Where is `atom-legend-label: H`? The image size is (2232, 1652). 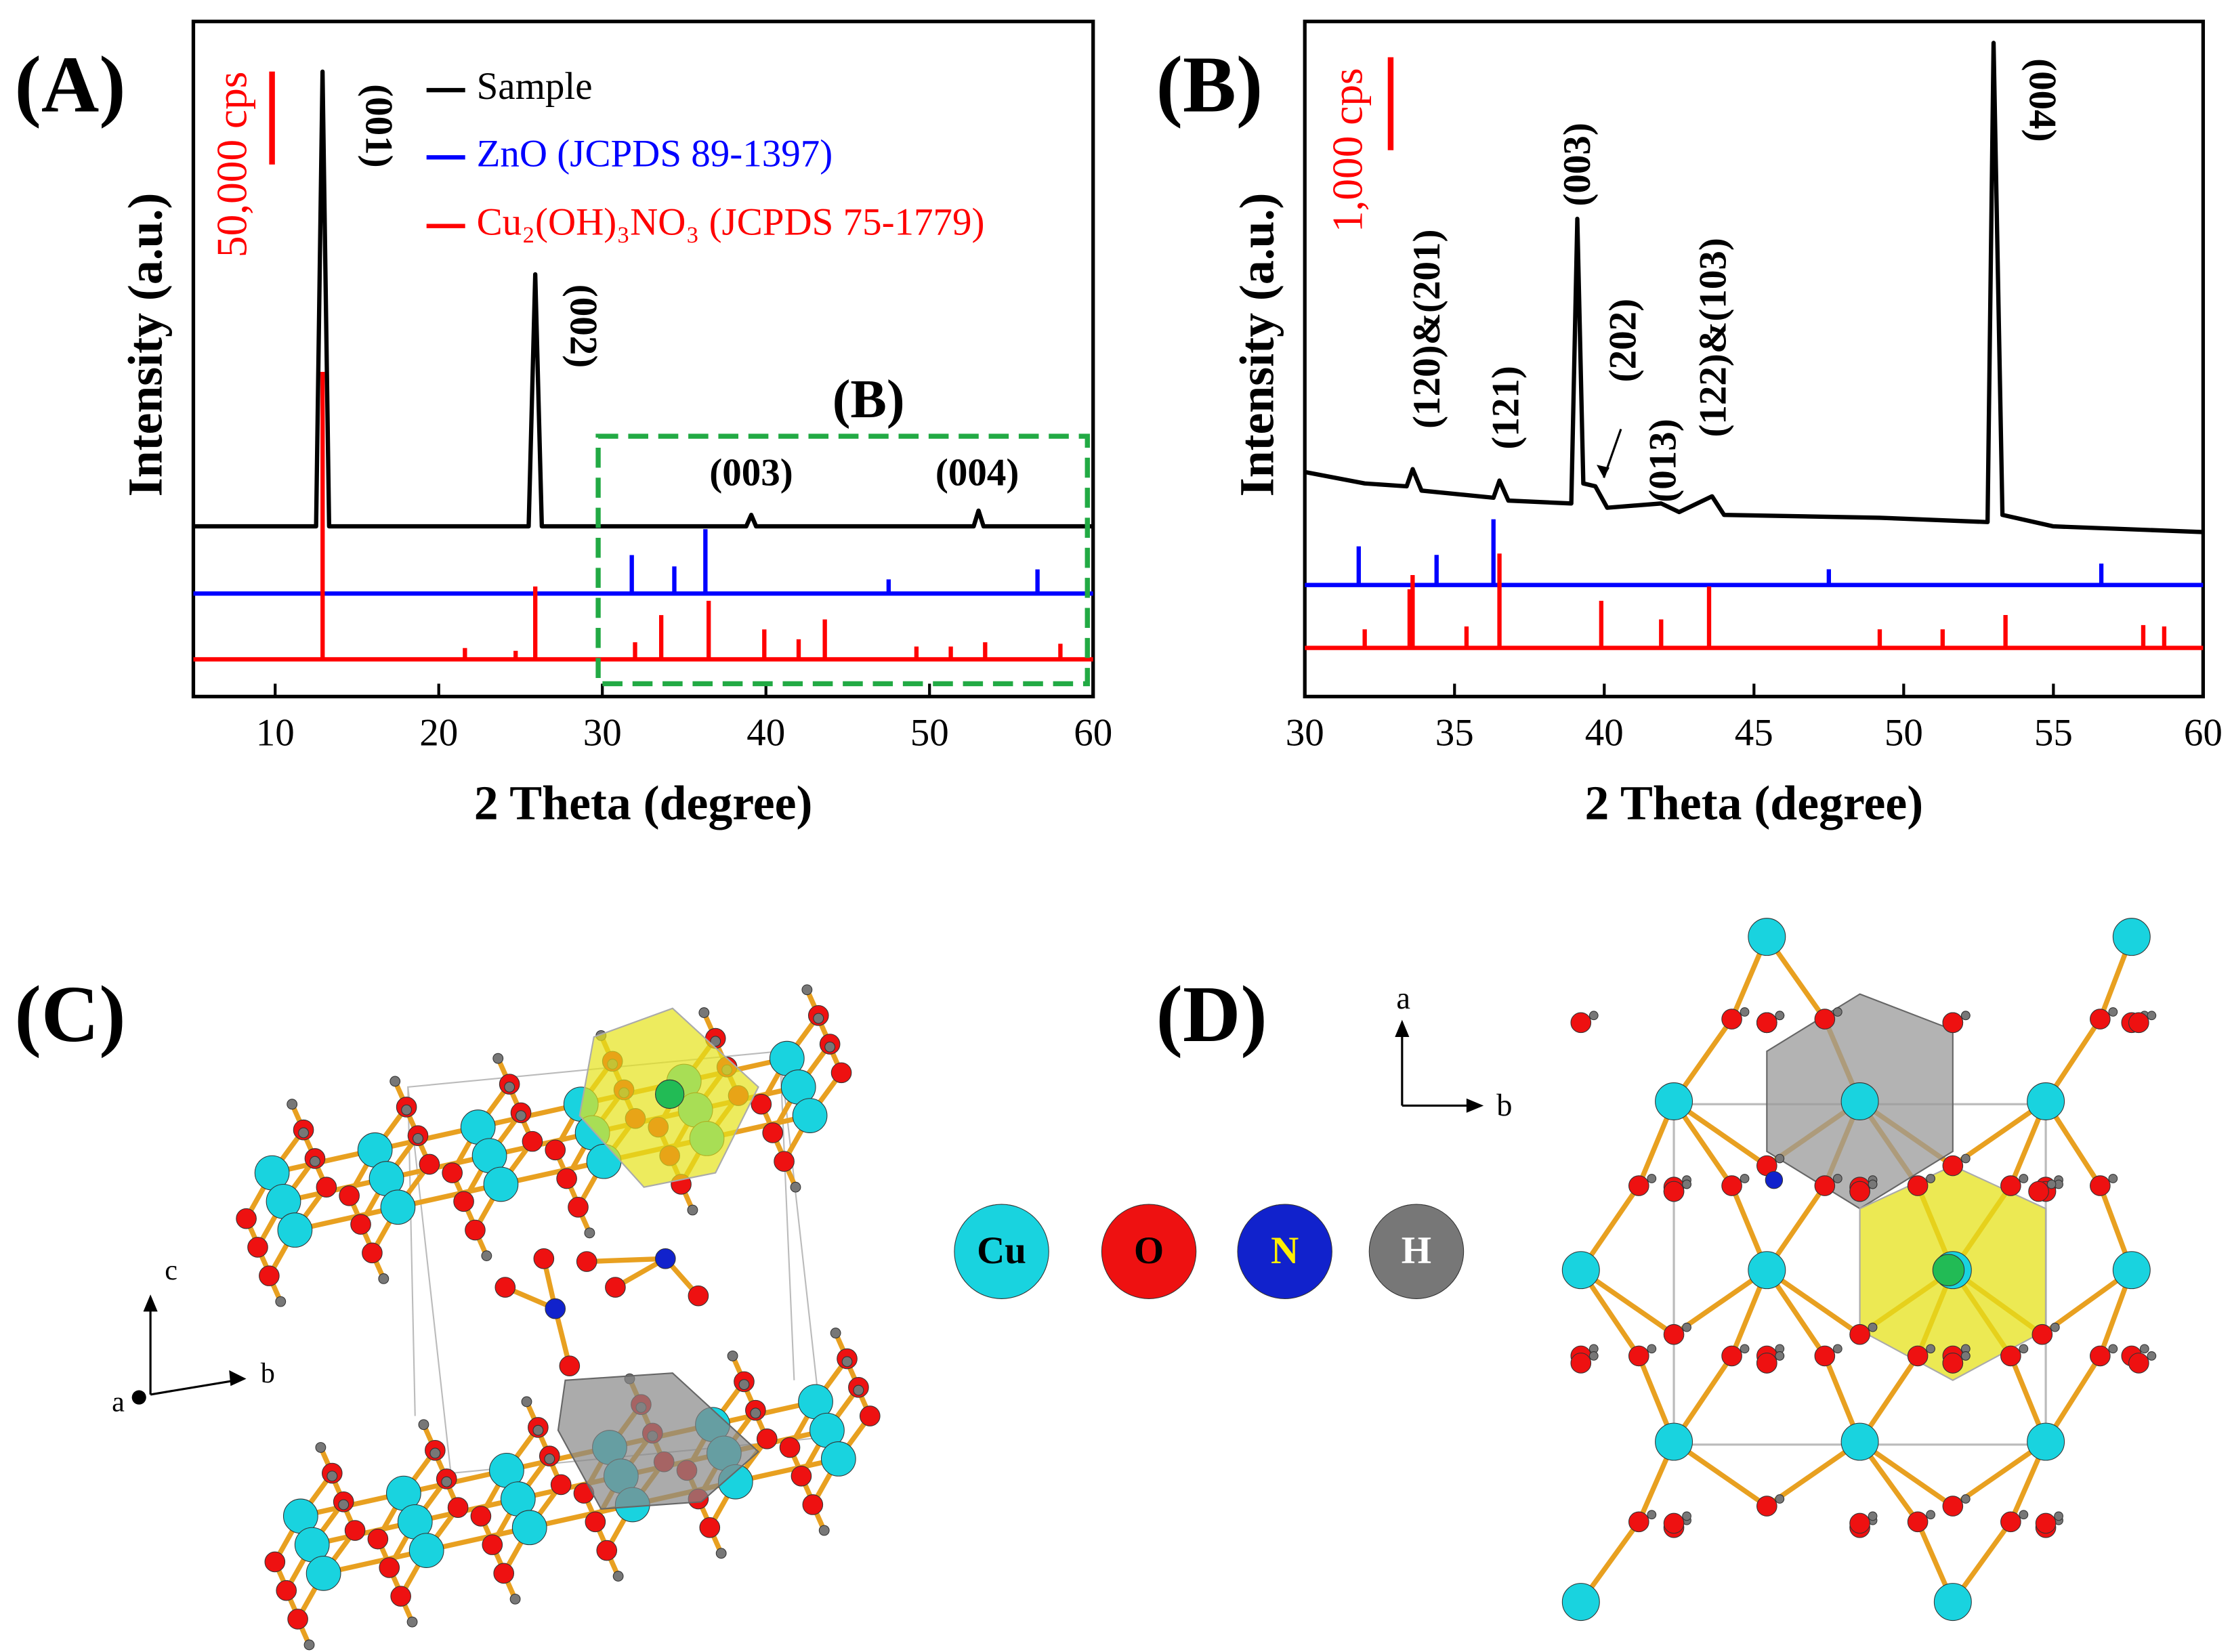
atom-legend-label: H is located at coordinates (1416, 1250).